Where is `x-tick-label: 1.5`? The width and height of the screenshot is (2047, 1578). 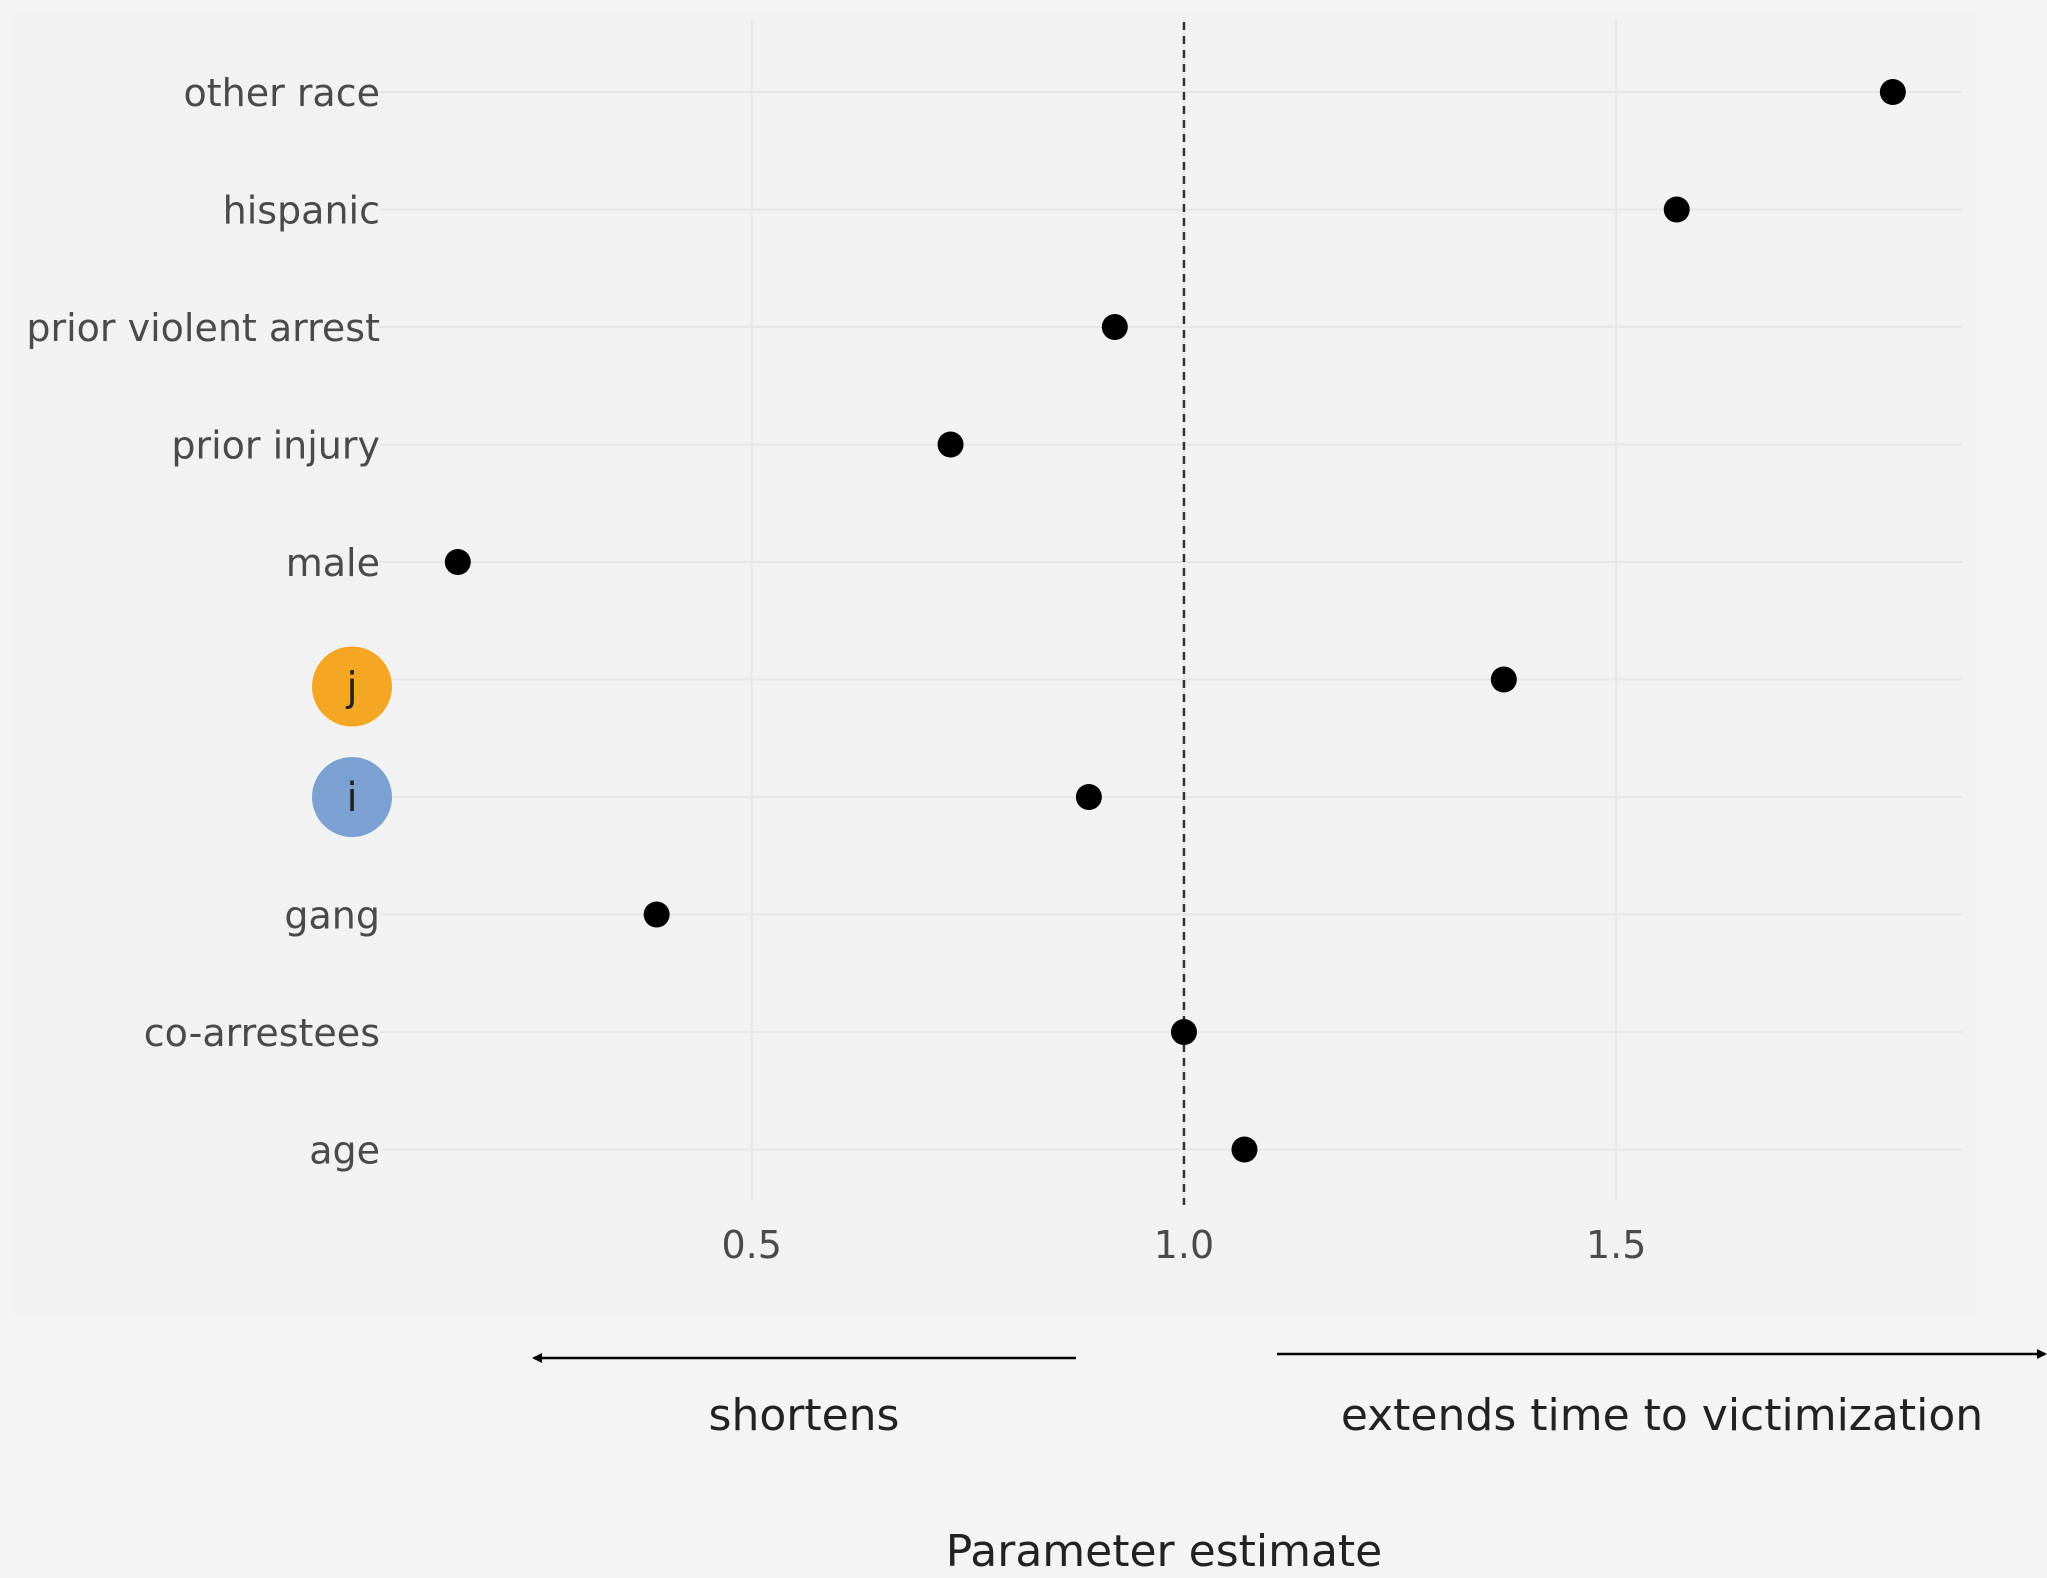
x-tick-label: 1.5 is located at coordinates (1616, 1245).